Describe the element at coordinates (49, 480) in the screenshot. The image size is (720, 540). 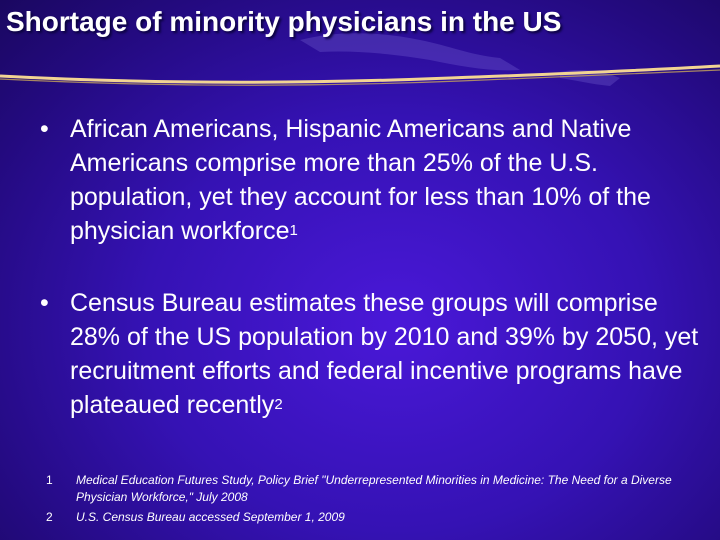
I see `footnote-number: 1` at that location.